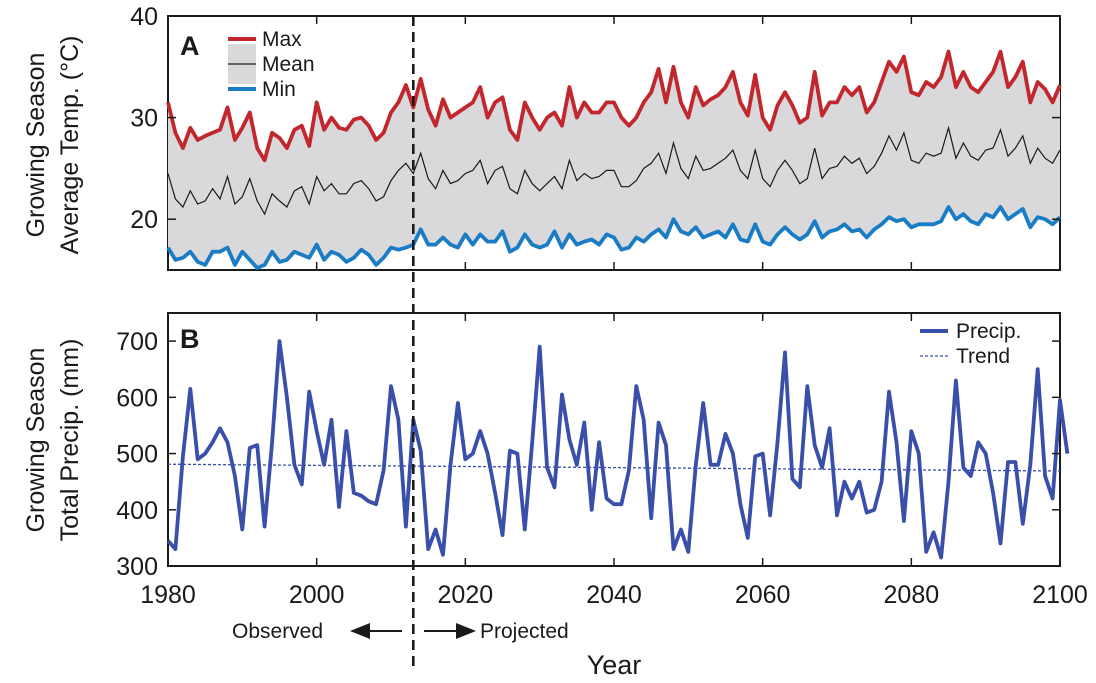 Image resolution: width=1096 pixels, height=683 pixels. Describe the element at coordinates (614, 665) in the screenshot. I see `x-axis-title: Year` at that location.